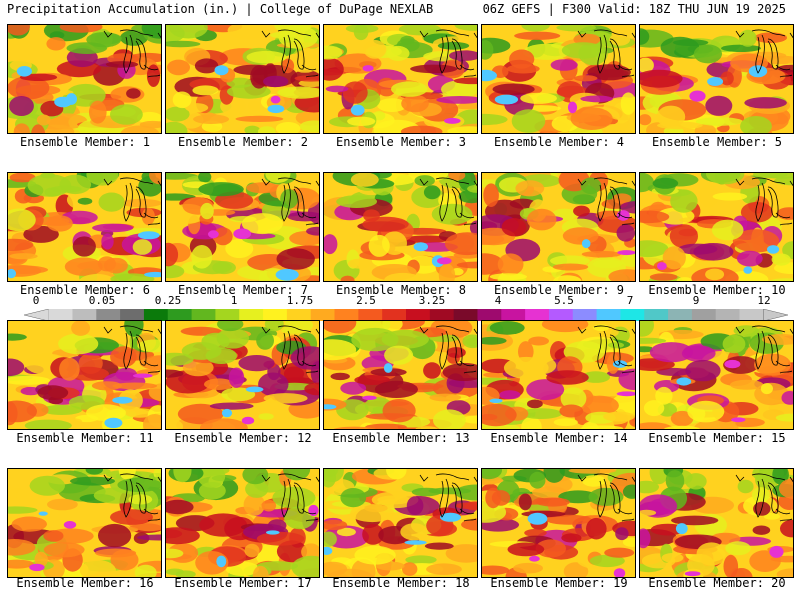 The image size is (800, 600). What do you see at coordinates (85, 438) in the screenshot?
I see `ensemble-member-label: Ensemble Member: 11` at bounding box center [85, 438].